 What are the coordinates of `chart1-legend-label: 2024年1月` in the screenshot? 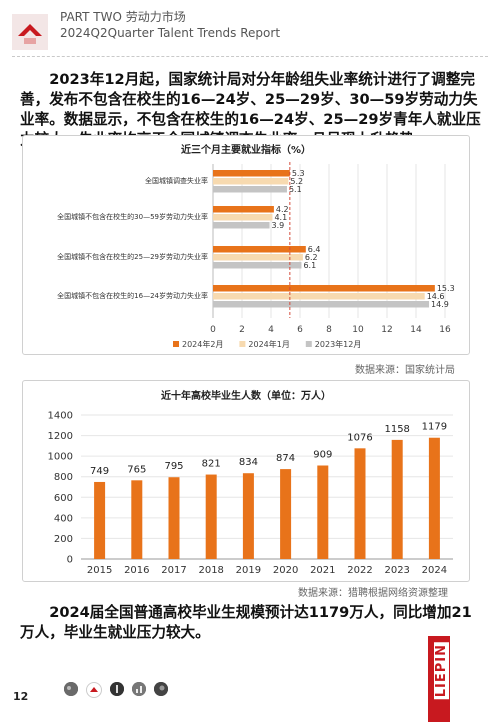 It's located at (268, 344).